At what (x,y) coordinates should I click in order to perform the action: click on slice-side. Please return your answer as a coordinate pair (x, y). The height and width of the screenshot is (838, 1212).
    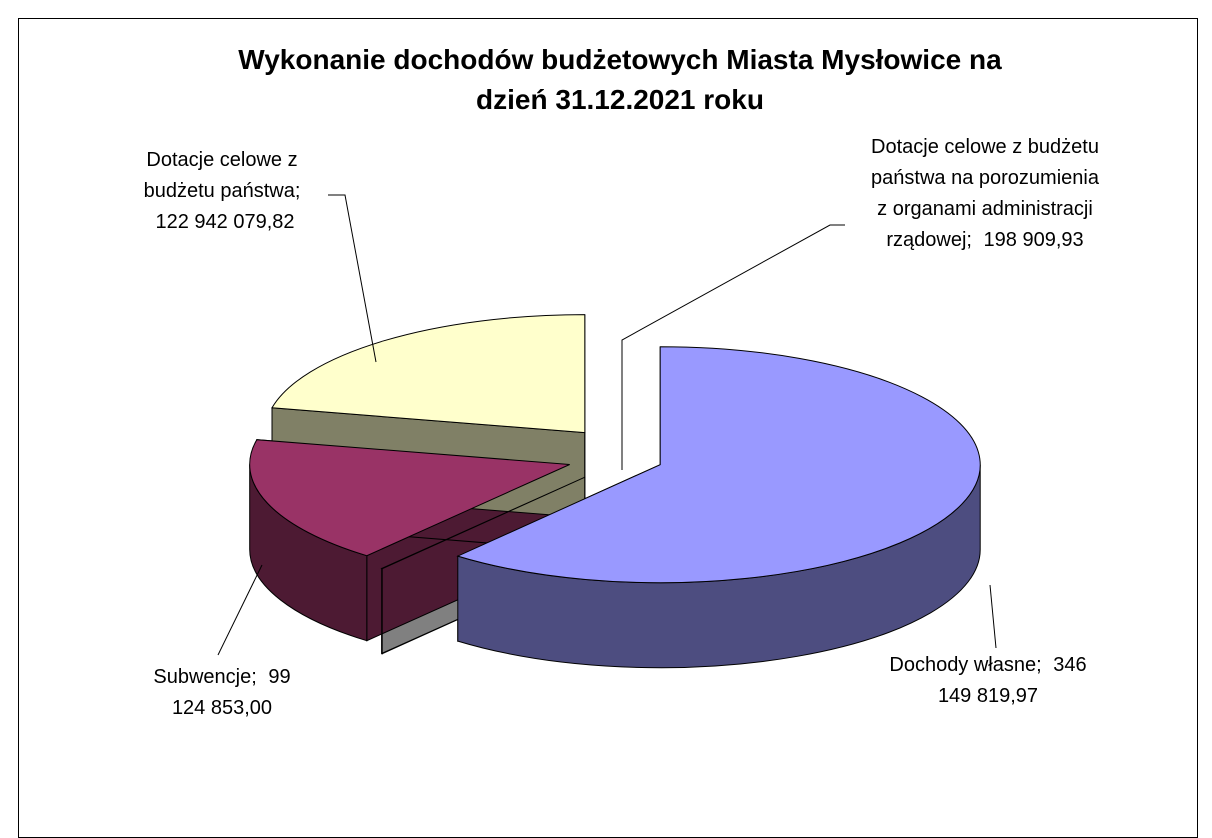
    Looking at the image, I should click on (382, 611).